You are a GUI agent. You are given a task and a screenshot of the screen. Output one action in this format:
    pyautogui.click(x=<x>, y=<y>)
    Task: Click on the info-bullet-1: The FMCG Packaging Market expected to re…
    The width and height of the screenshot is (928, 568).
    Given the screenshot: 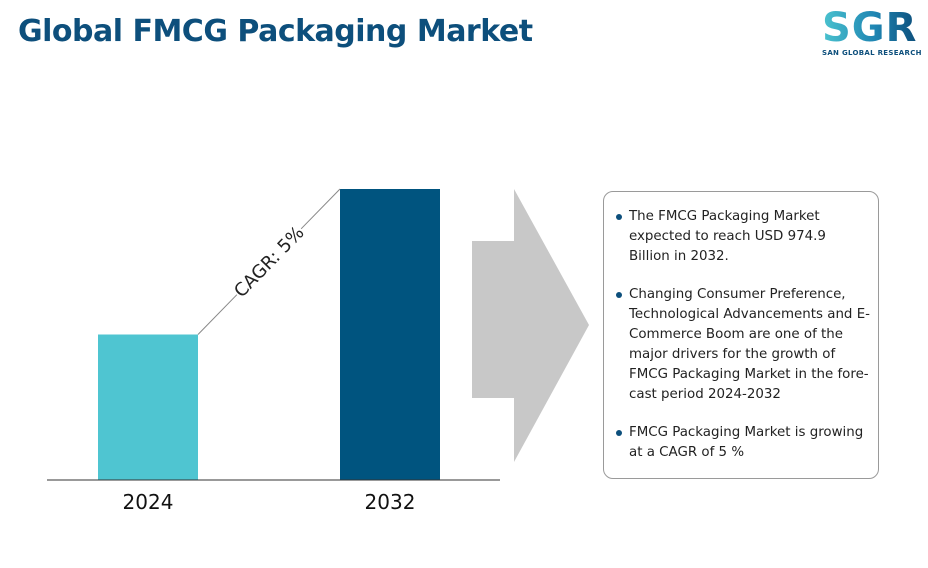 What is the action you would take?
    pyautogui.click(x=743, y=237)
    